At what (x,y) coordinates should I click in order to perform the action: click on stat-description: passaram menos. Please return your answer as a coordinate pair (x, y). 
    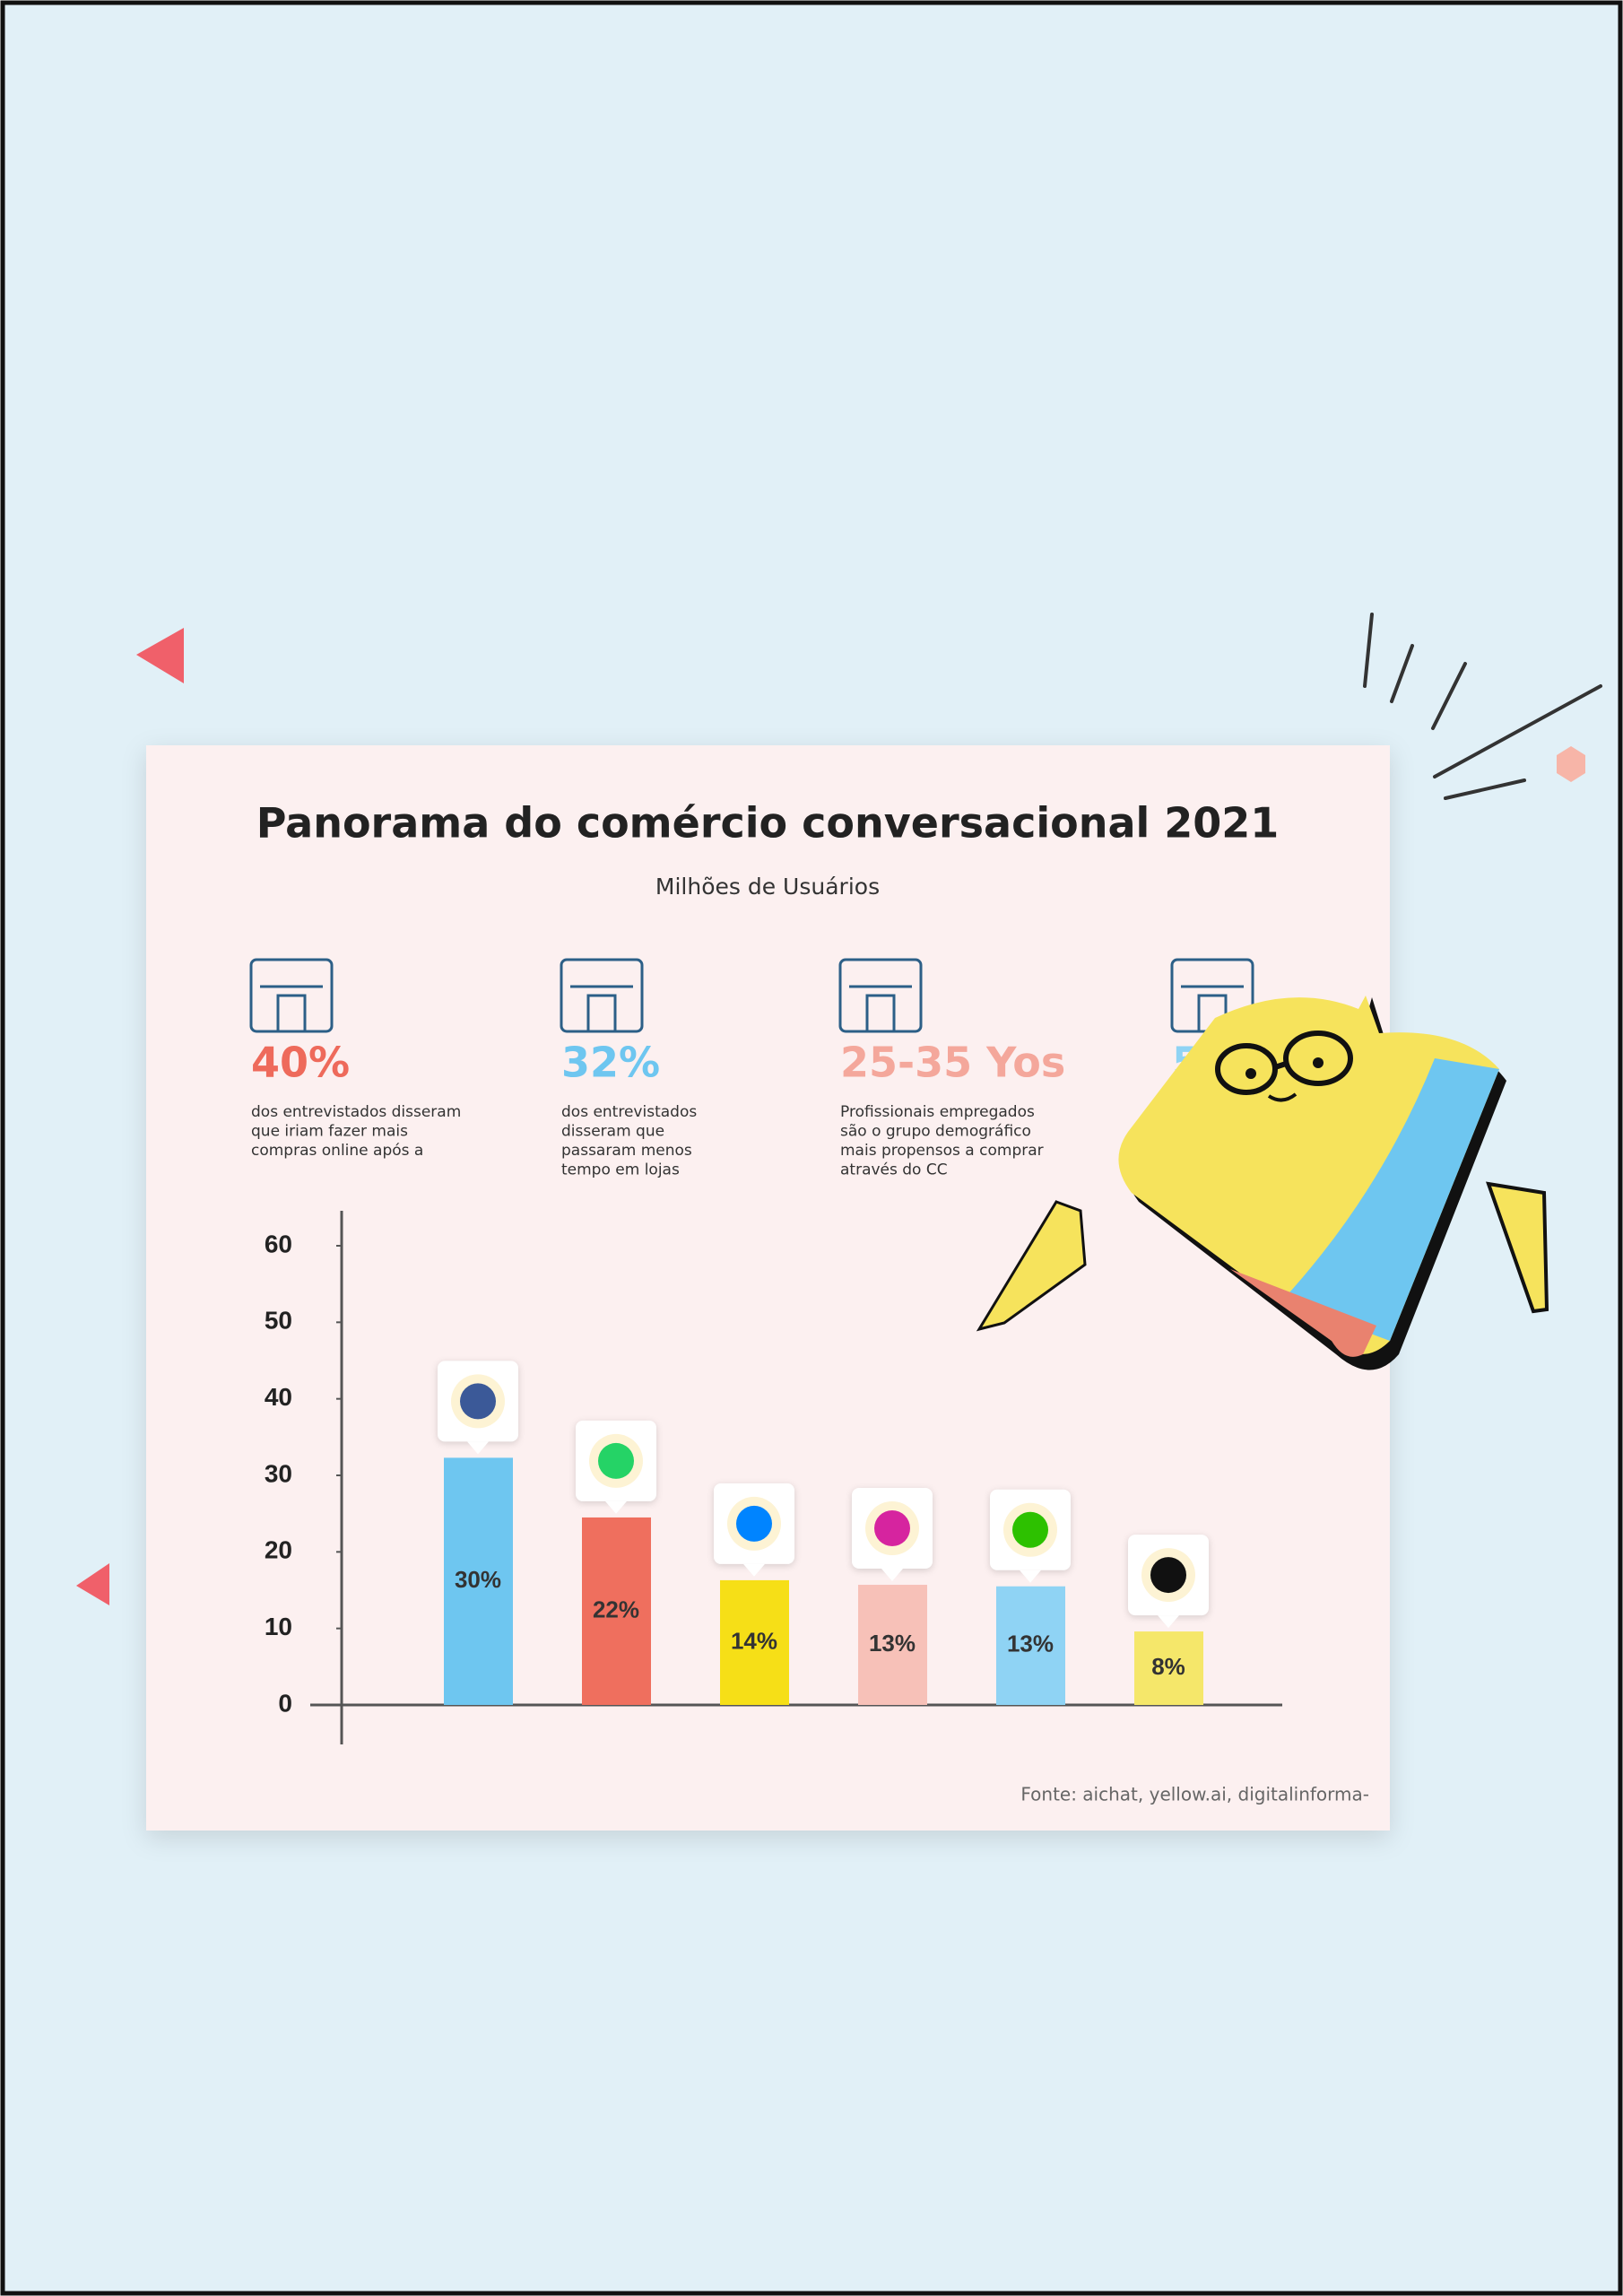
    Looking at the image, I should click on (626, 1151).